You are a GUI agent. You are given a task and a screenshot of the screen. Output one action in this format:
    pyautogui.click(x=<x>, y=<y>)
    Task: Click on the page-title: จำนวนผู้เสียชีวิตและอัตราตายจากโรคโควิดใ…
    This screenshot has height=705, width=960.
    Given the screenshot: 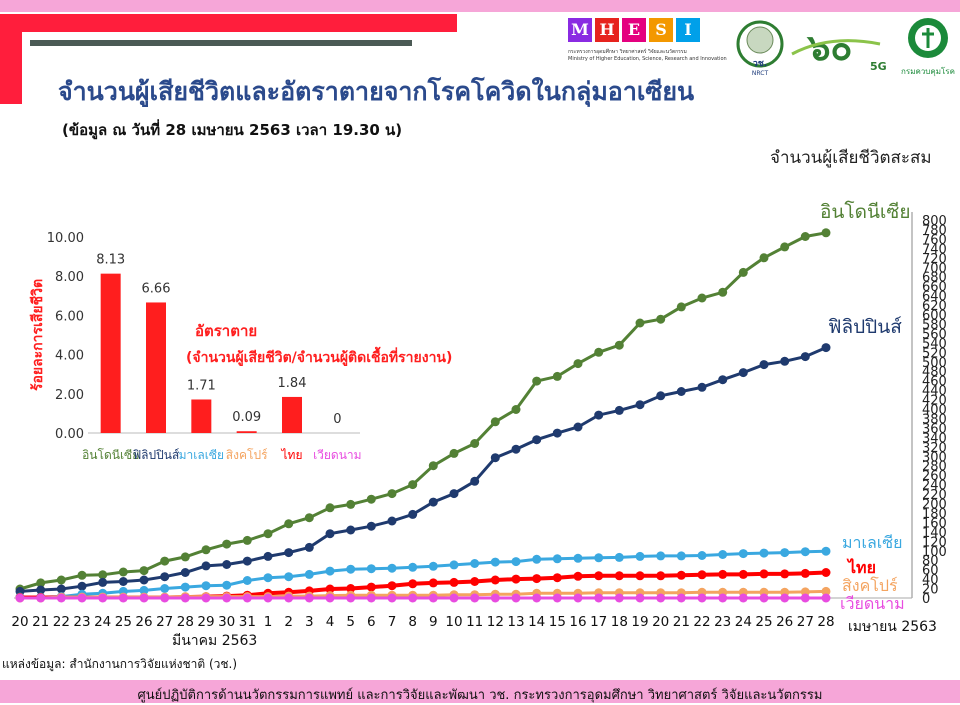 What is the action you would take?
    pyautogui.click(x=376, y=91)
    